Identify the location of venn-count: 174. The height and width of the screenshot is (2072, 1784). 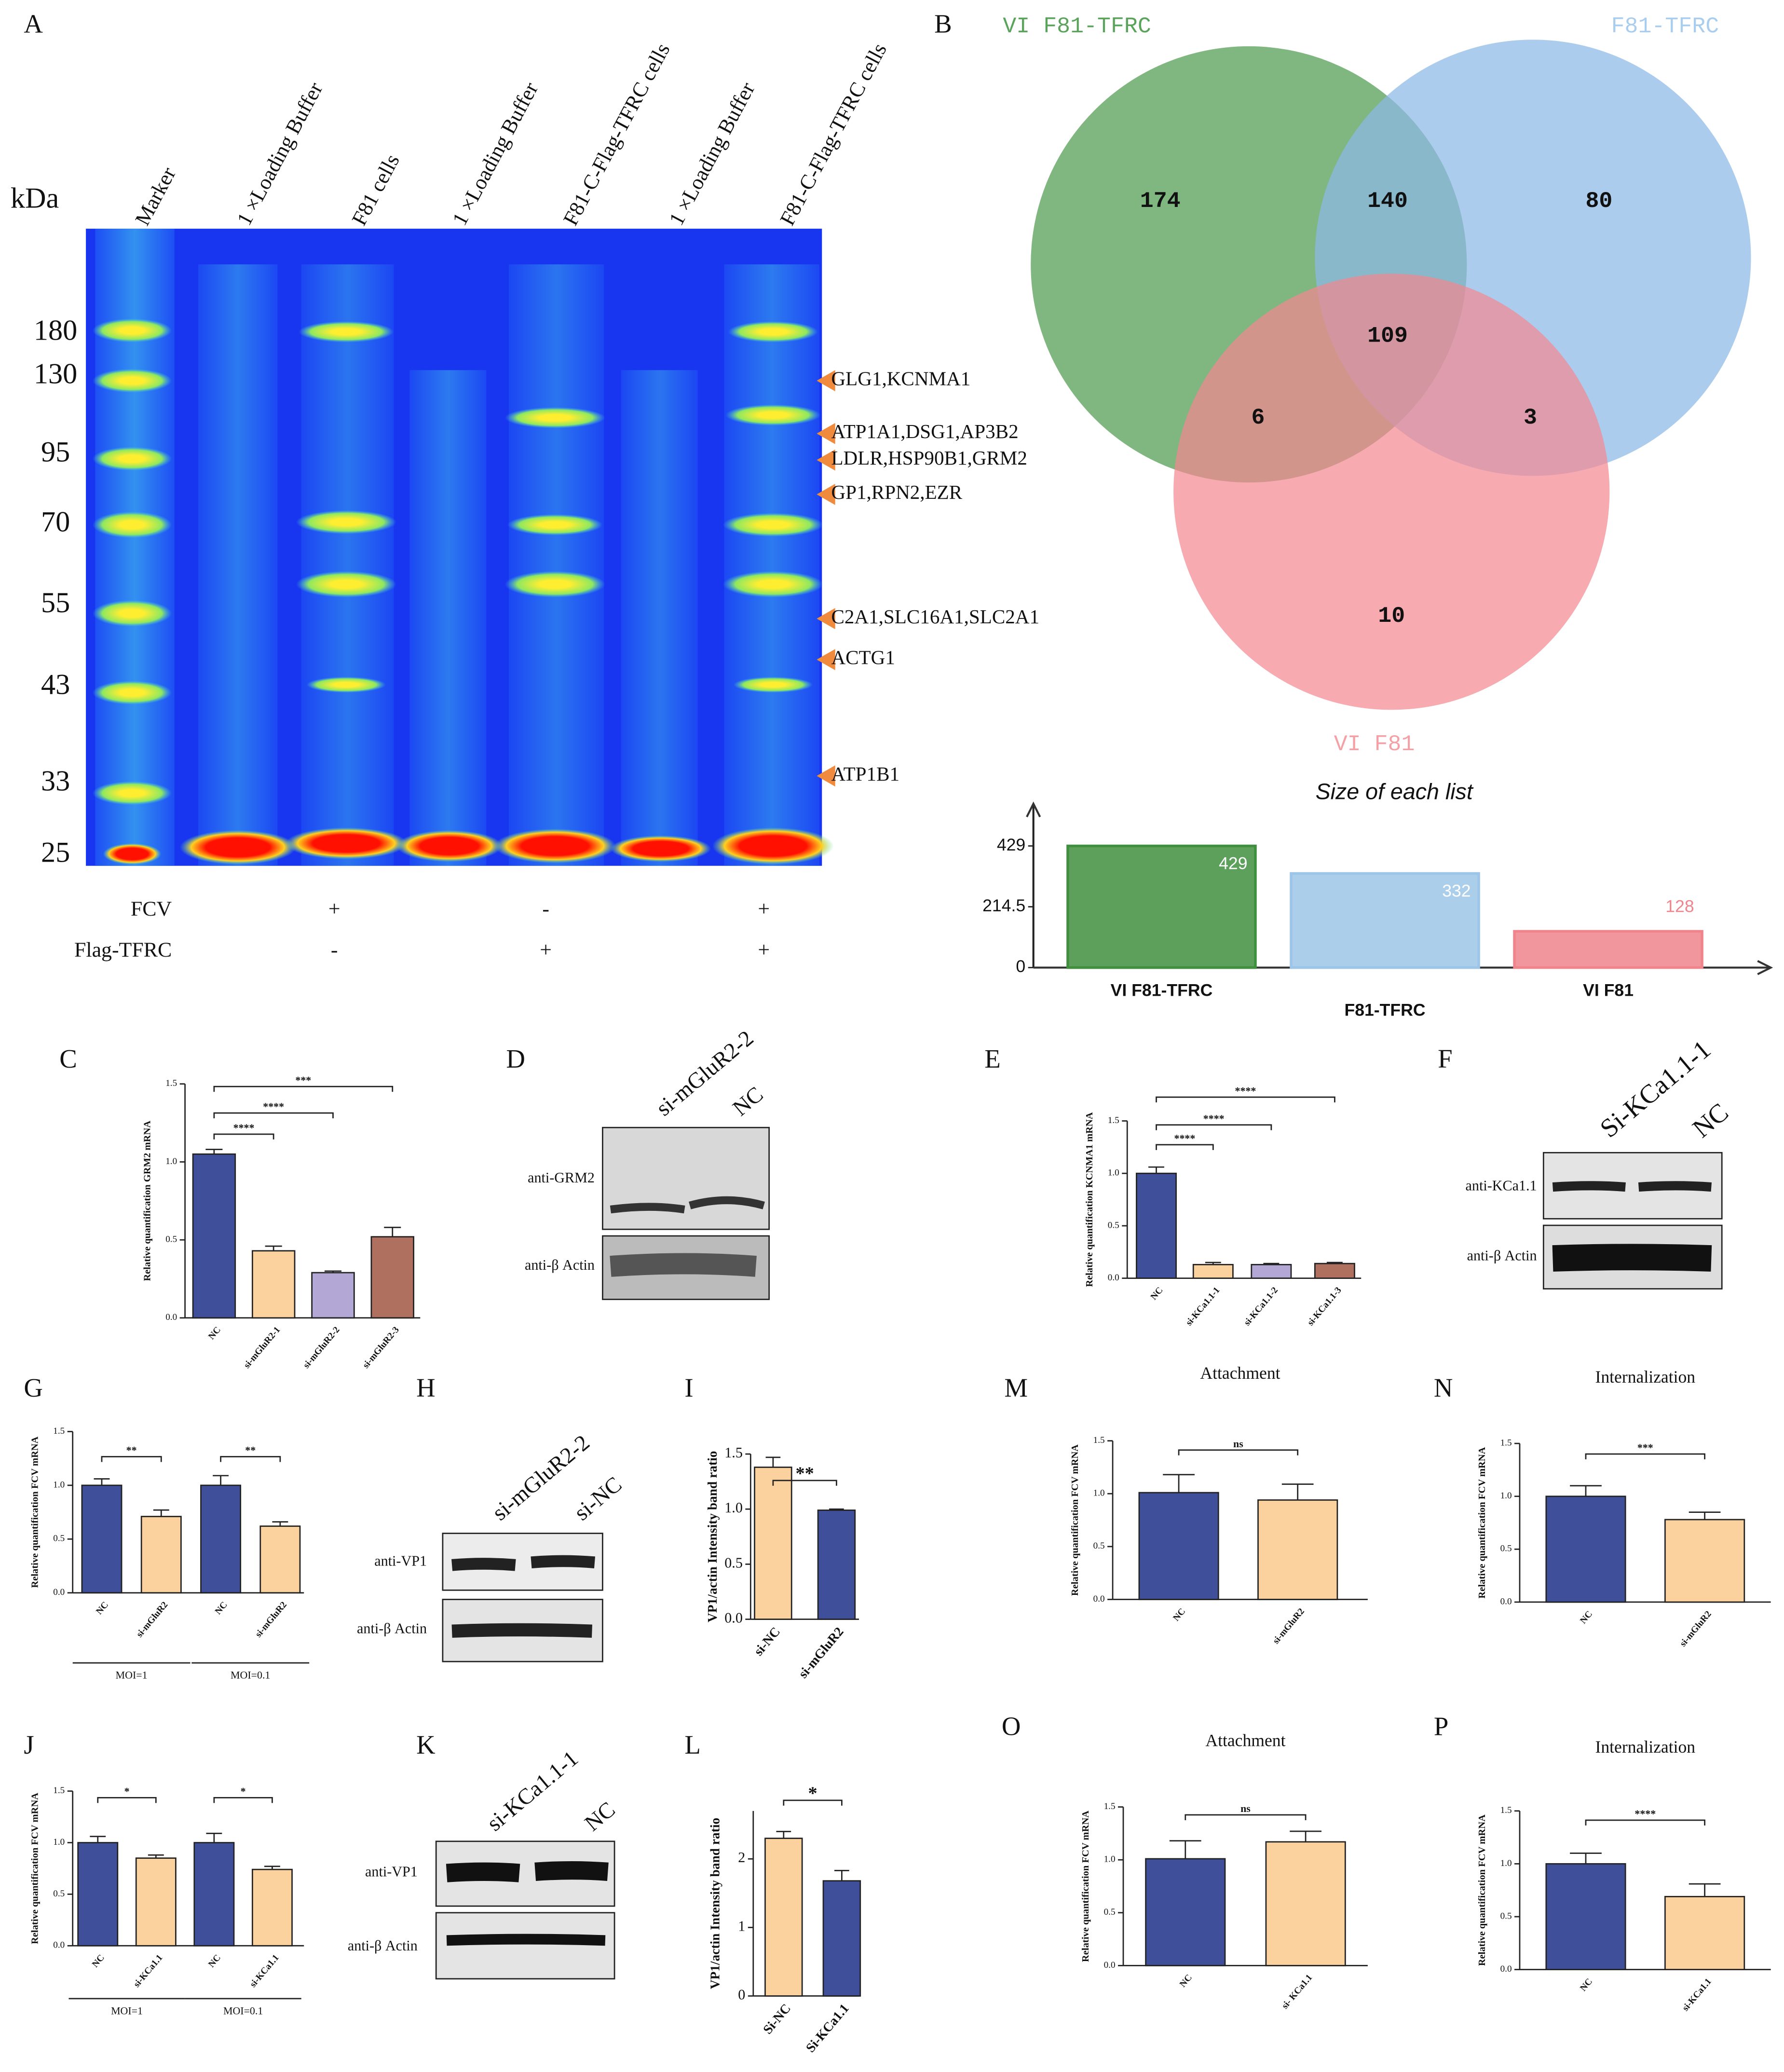
(1160, 201).